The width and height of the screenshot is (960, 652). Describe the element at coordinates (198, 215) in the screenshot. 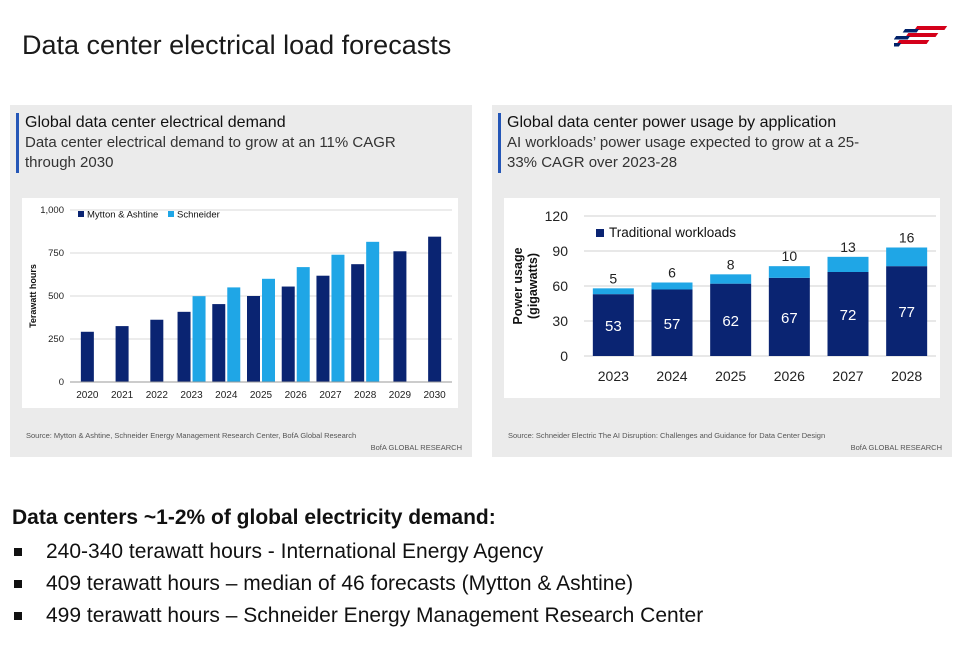

I see `legend-label-1: Schneider` at that location.